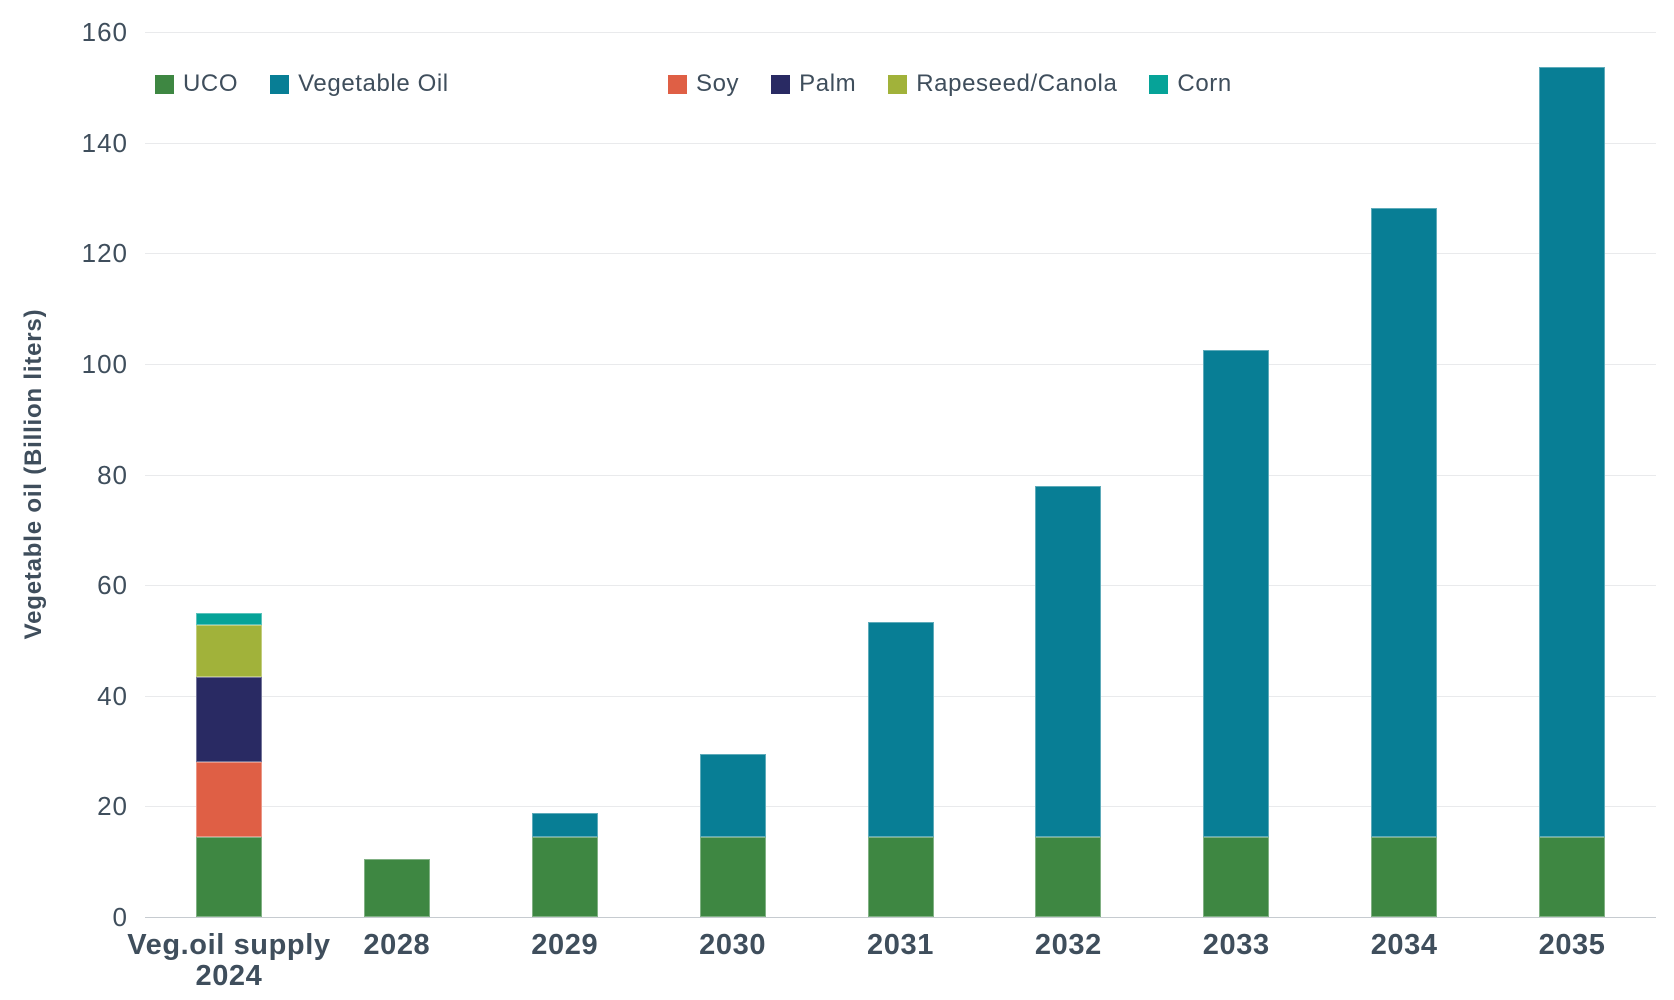  What do you see at coordinates (1572, 945) in the screenshot?
I see `x-axis-label-2035: 2035` at bounding box center [1572, 945].